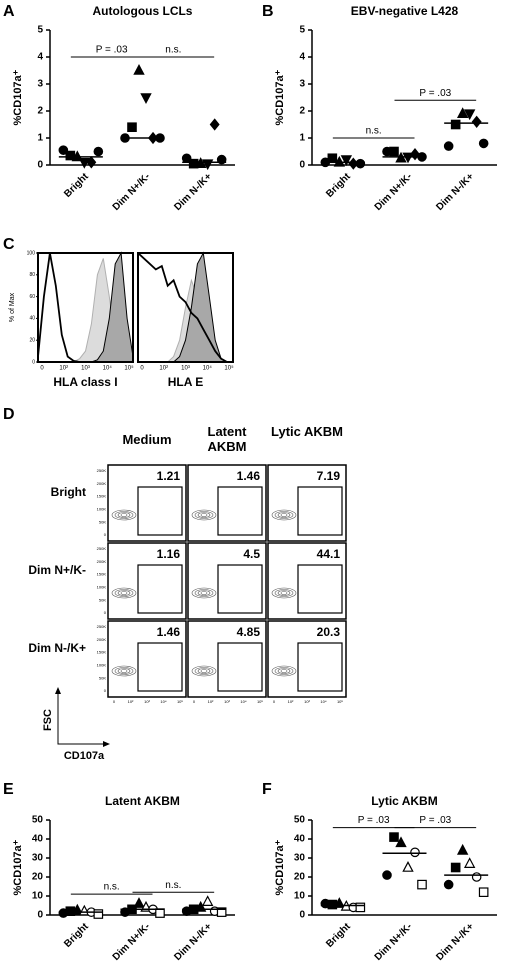 Image resolution: width=520 pixels, height=970 pixels. Describe the element at coordinates (251, 554) in the screenshot. I see `gate-percentage: 4.5` at that location.